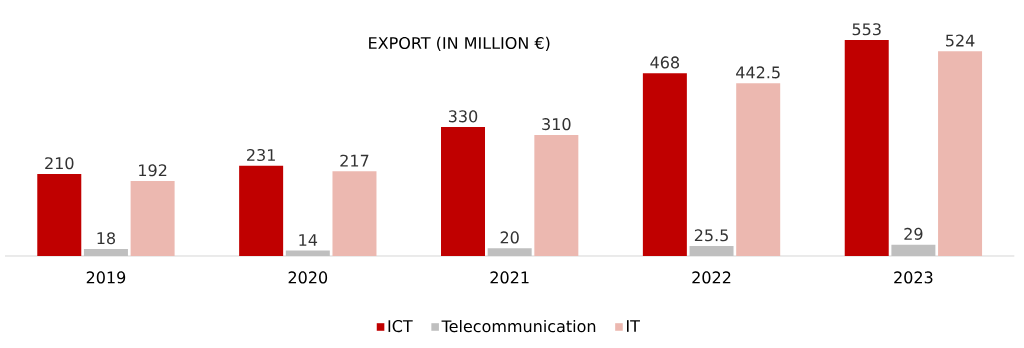  Describe the element at coordinates (308, 277) in the screenshot. I see `x-tick-label: 2020` at that location.